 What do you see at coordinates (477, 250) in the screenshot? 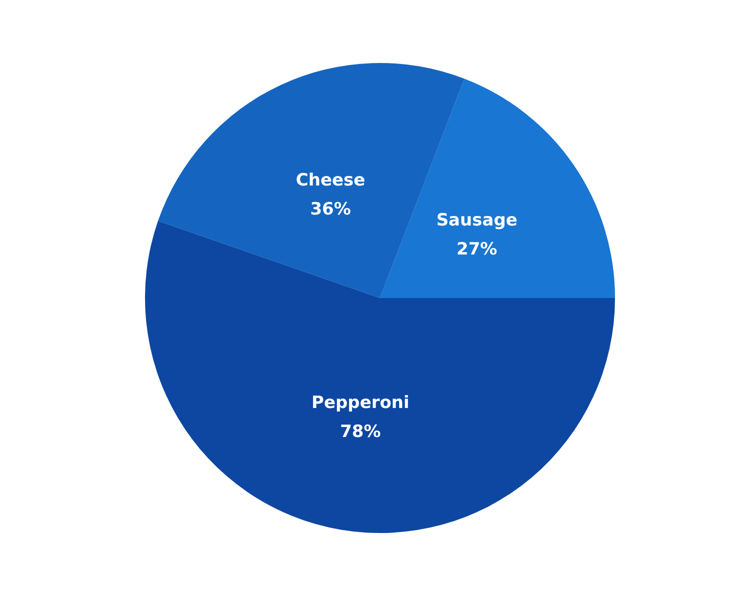
I see `data-label: 27%` at bounding box center [477, 250].